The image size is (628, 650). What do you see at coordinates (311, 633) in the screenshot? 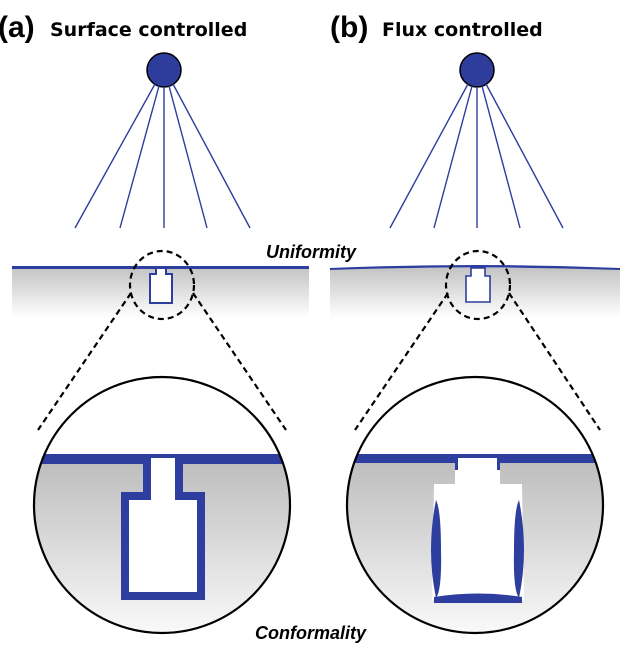
I see `conformality-label: Conformality` at bounding box center [311, 633].